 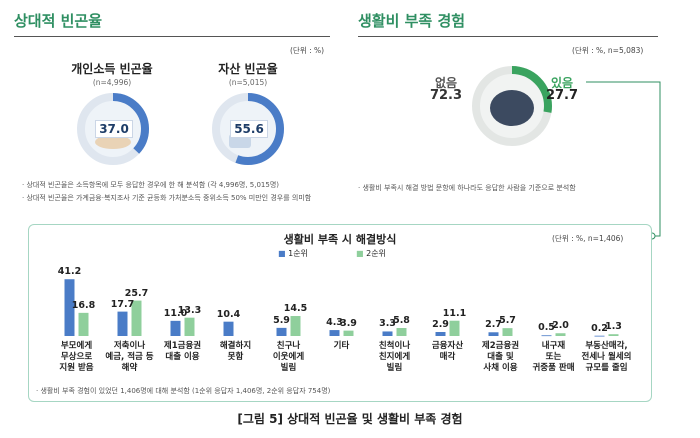 What do you see at coordinates (129, 357) in the screenshot?
I see `category-label-1: 저축이나 예금, 적금 등 해약` at bounding box center [129, 357].